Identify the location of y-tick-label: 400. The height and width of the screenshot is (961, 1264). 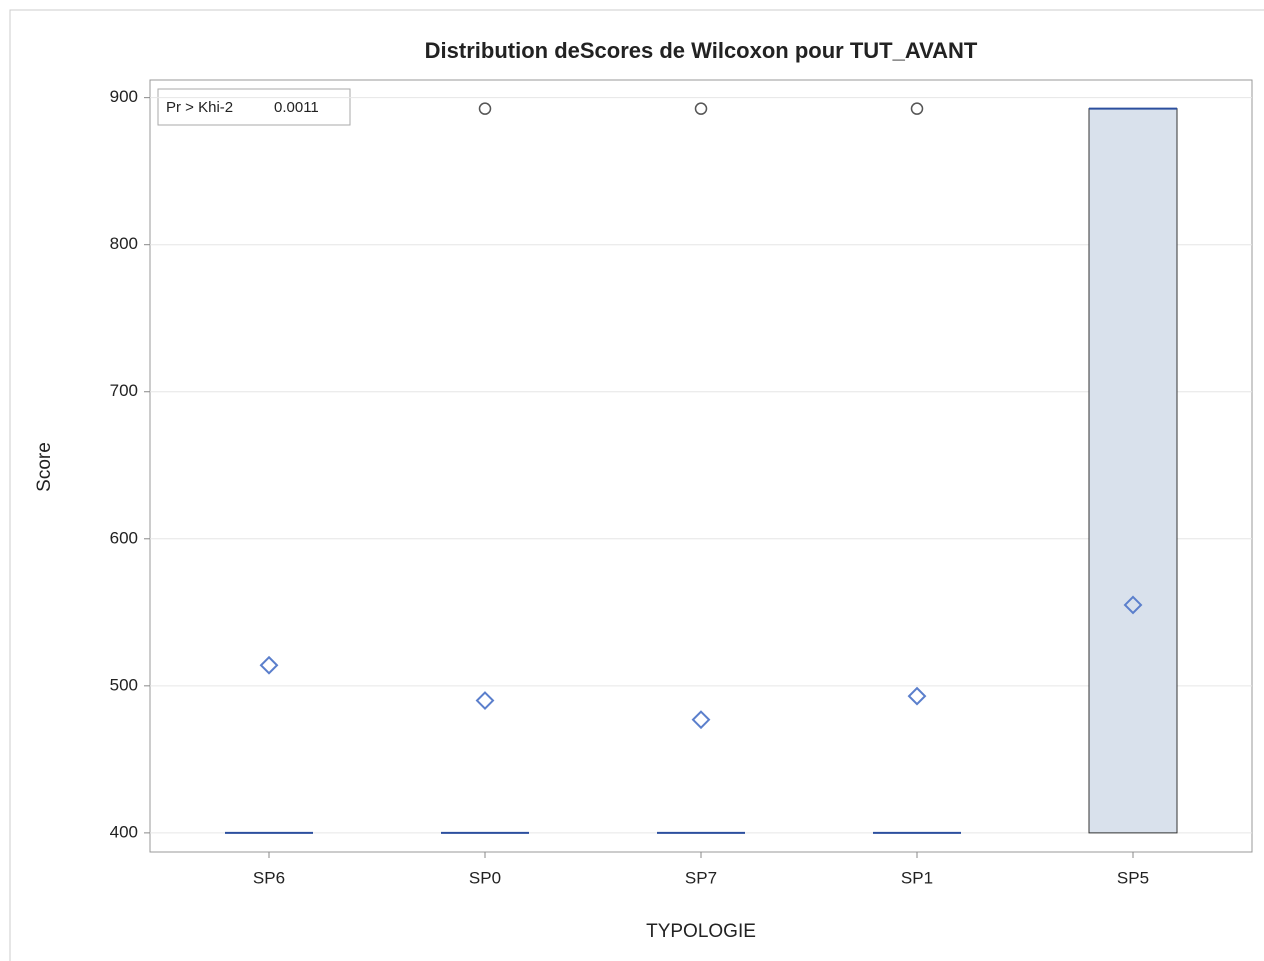
(124, 831).